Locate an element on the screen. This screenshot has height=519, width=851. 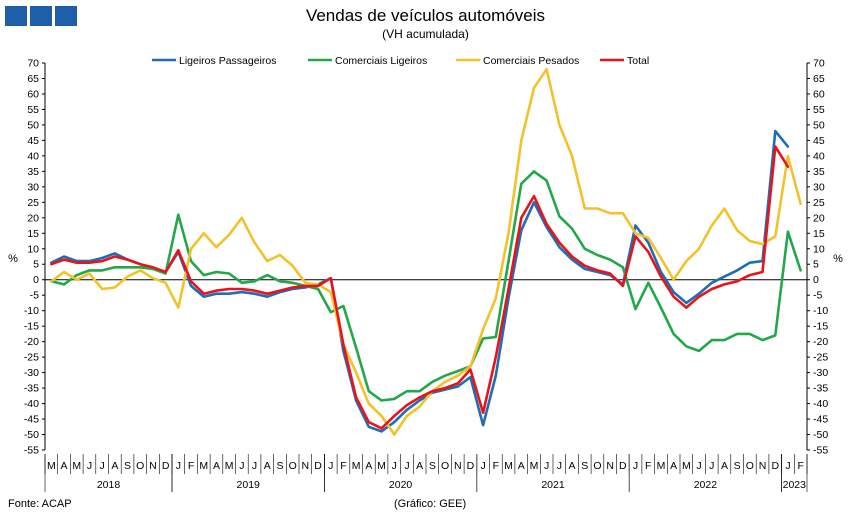
y-tick-label-right: 65 is located at coordinates (819, 79).